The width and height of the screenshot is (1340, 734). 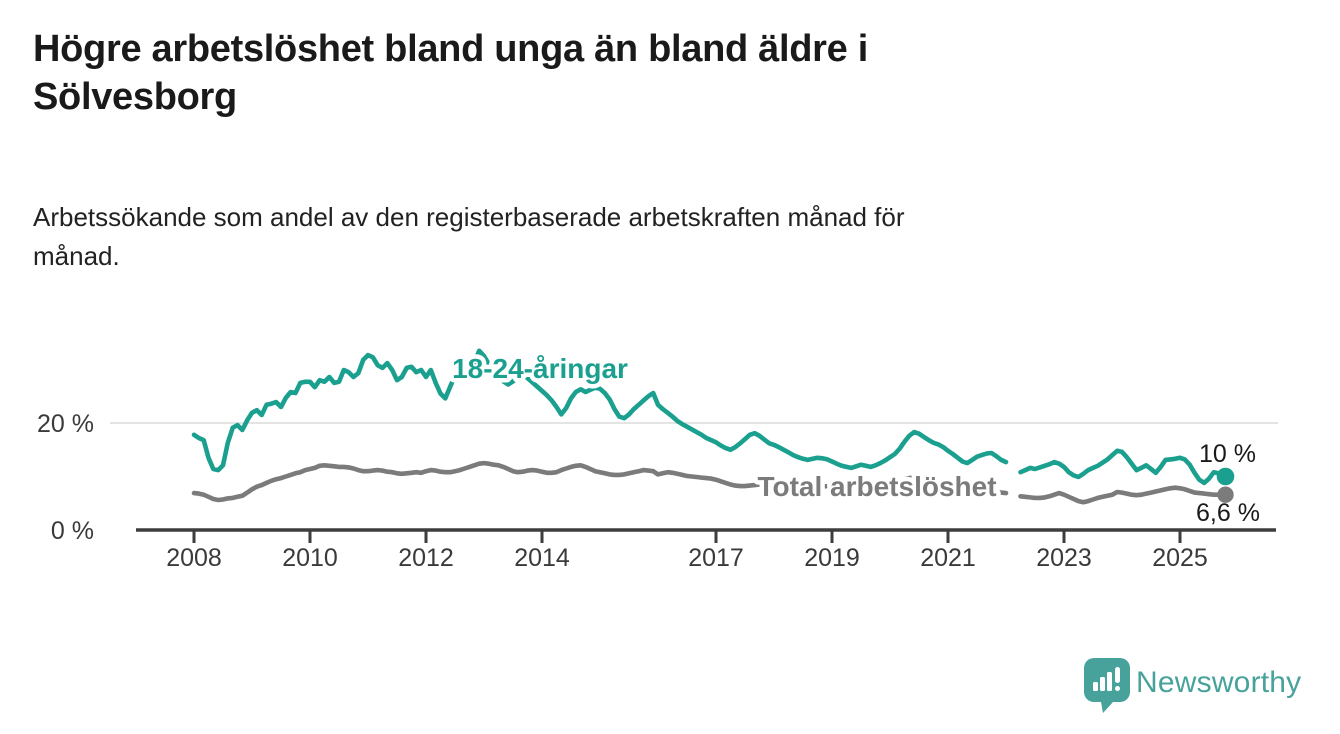 What do you see at coordinates (1225, 494) in the screenshot?
I see `end-dot-total` at bounding box center [1225, 494].